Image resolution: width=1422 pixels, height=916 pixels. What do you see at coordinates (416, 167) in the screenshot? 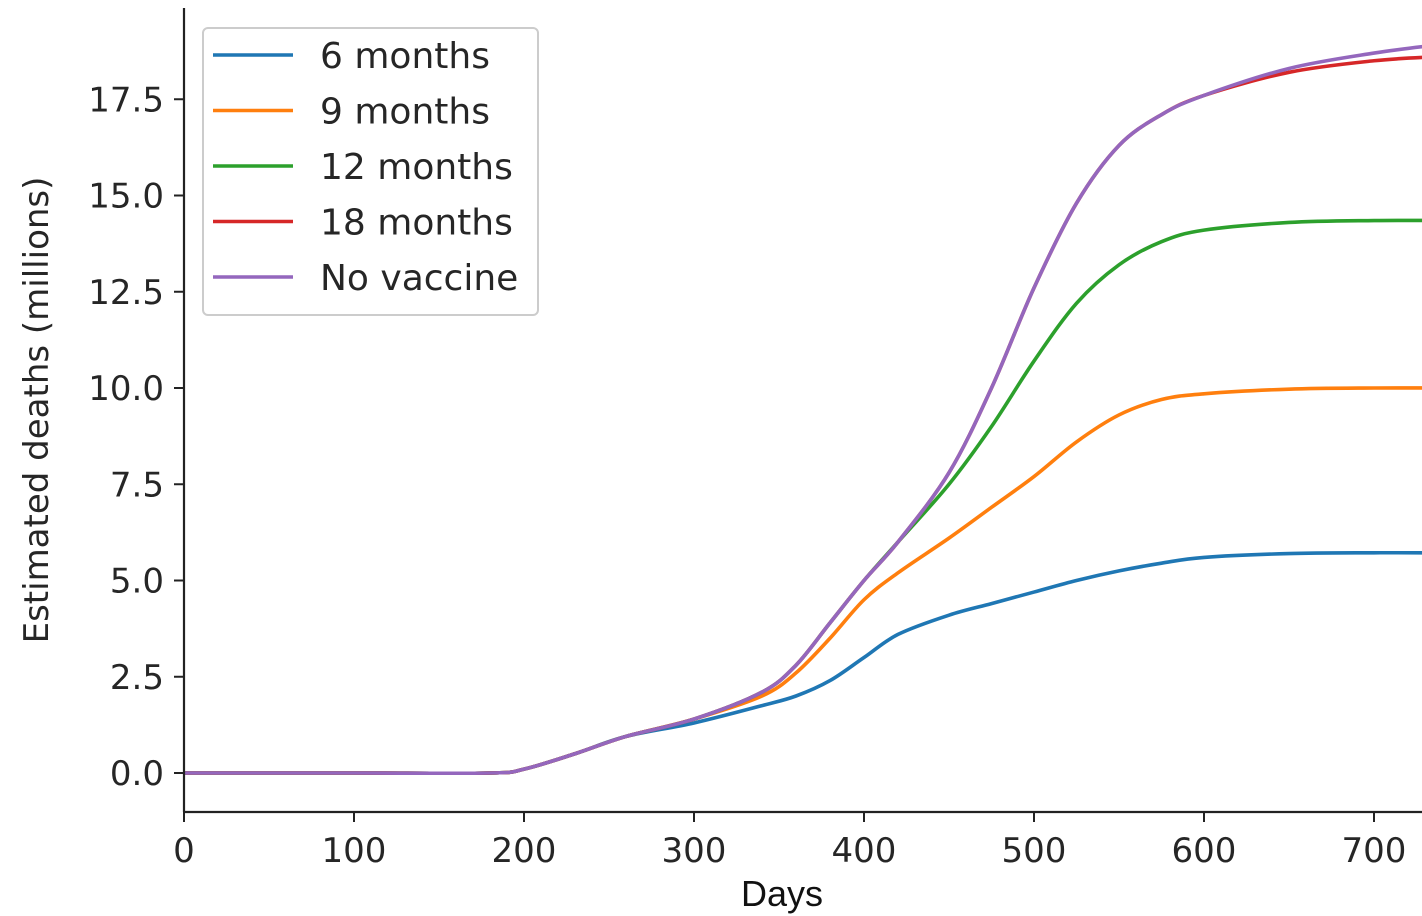
I see `legend-entry-label: 12 months` at bounding box center [416, 167].